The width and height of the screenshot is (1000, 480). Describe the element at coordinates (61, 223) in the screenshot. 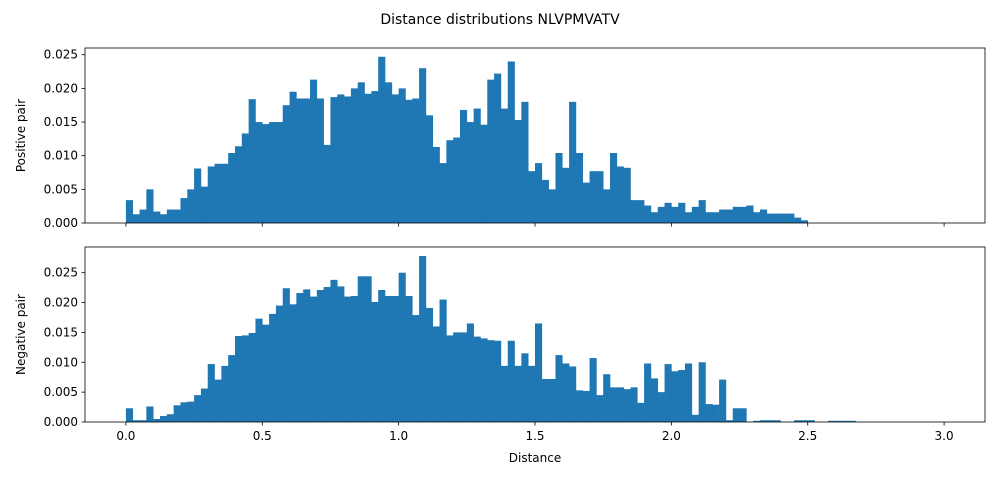

I see `positive-pair-y-tick-label: 0.000` at that location.